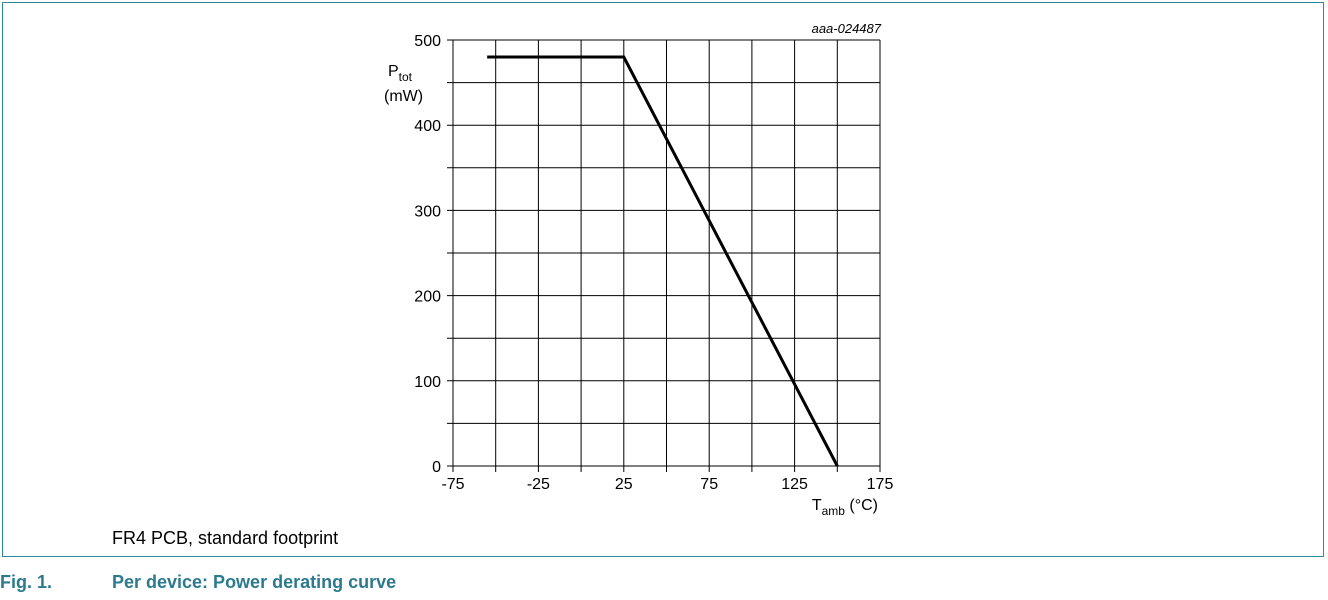  I want to click on y-tick-label: 100, so click(427, 382).